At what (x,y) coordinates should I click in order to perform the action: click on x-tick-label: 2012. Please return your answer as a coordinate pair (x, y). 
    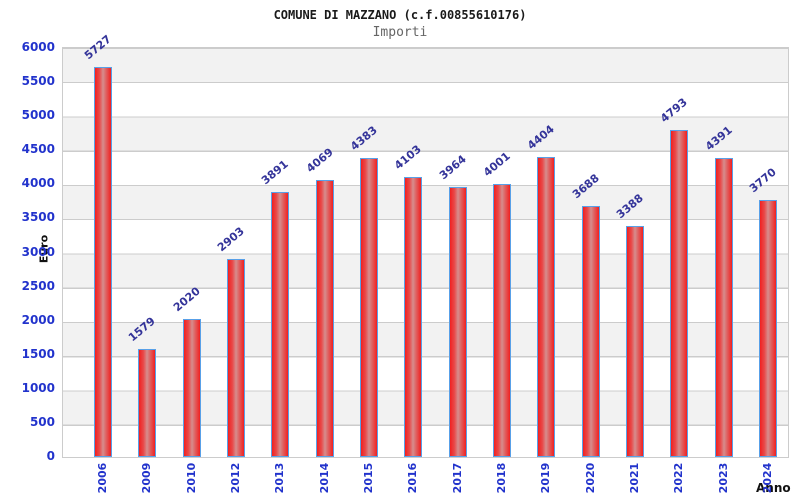
    Looking at the image, I should click on (235, 478).